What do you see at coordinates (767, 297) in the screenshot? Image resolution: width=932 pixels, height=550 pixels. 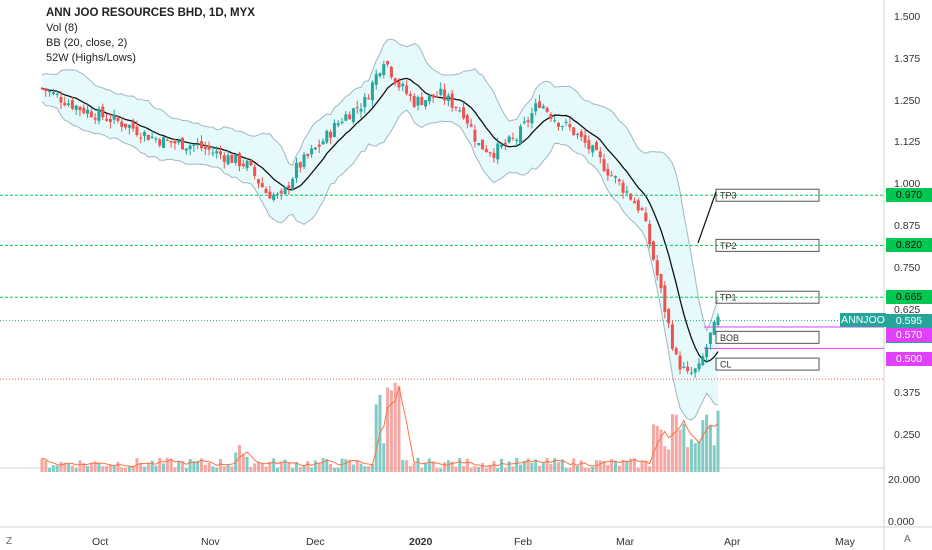 I see `target-box-tp1` at bounding box center [767, 297].